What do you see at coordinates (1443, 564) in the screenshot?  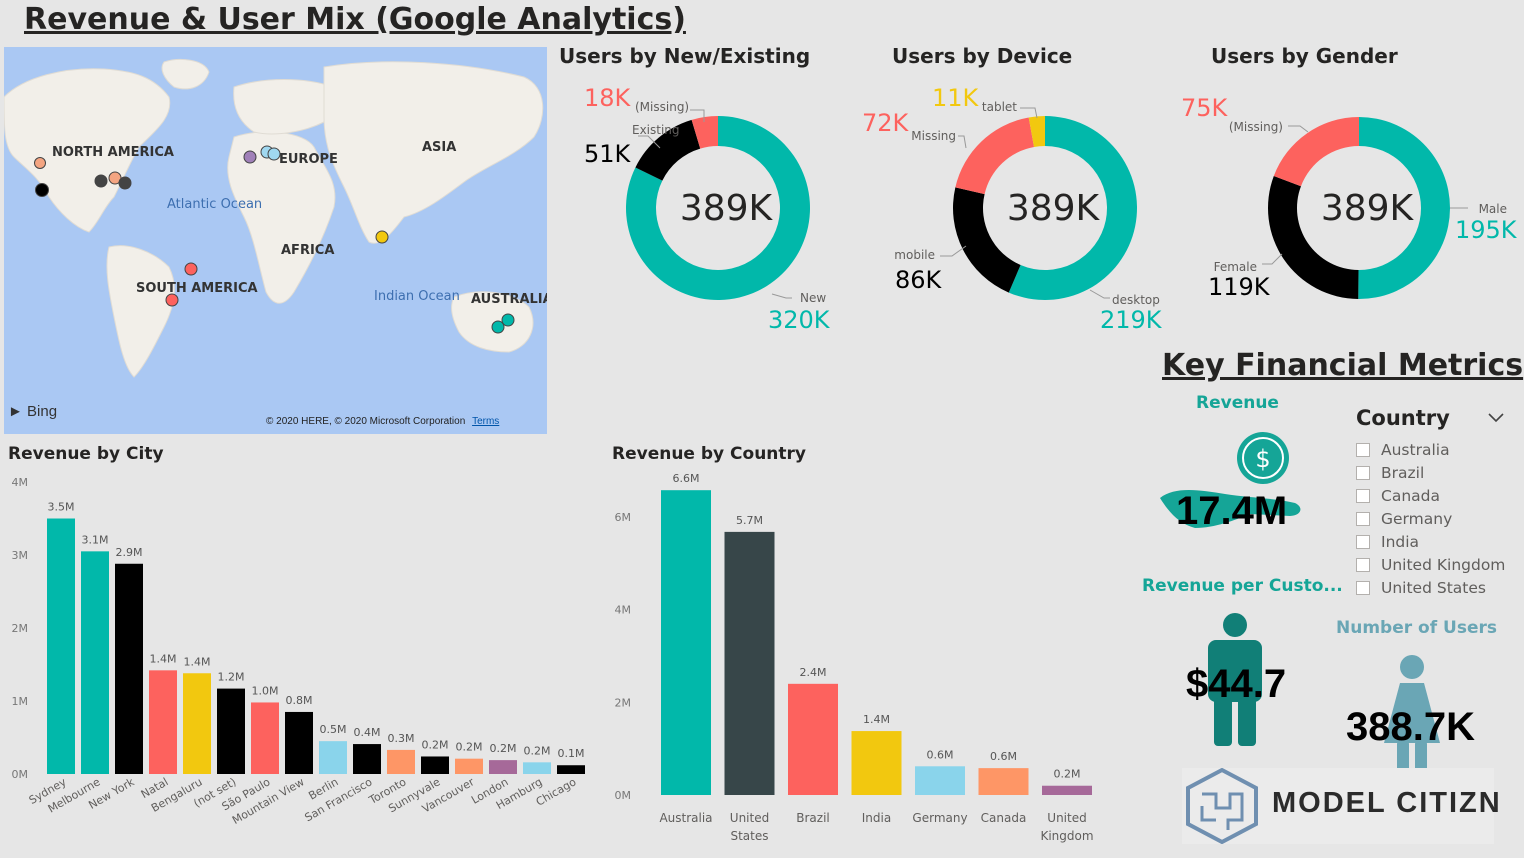 I see `slicer-option-label: United Kingdom` at bounding box center [1443, 564].